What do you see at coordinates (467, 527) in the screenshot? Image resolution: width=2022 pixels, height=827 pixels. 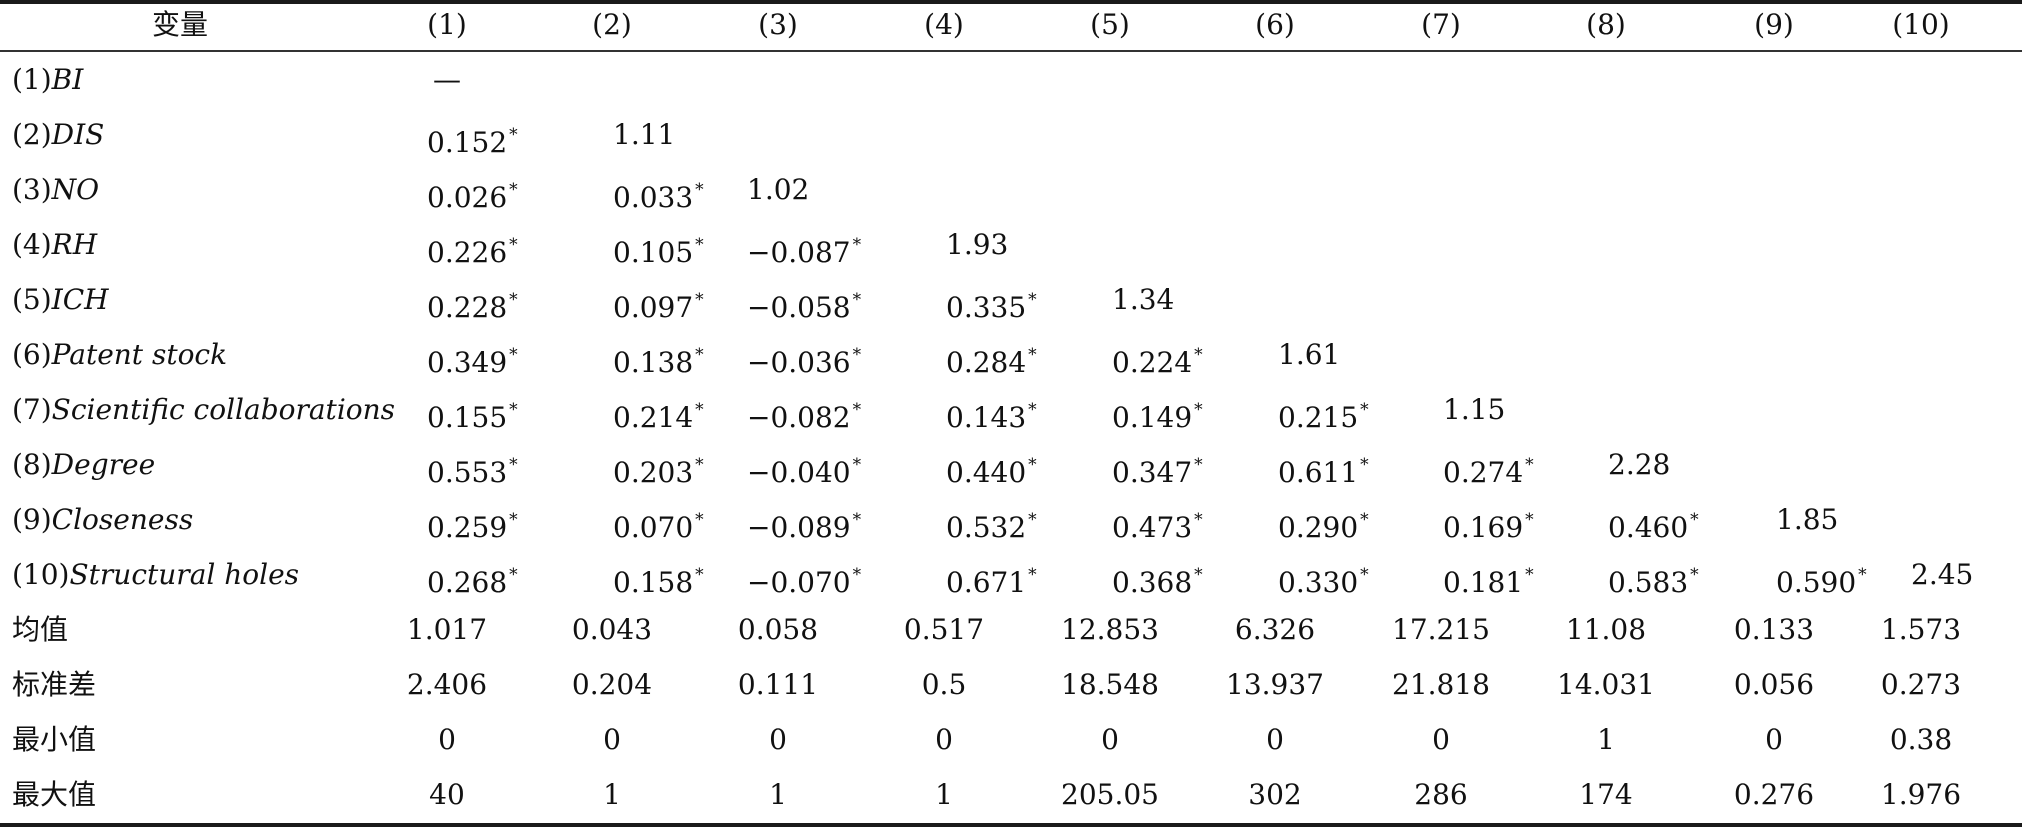 I see `cell-value: 0.259` at bounding box center [467, 527].